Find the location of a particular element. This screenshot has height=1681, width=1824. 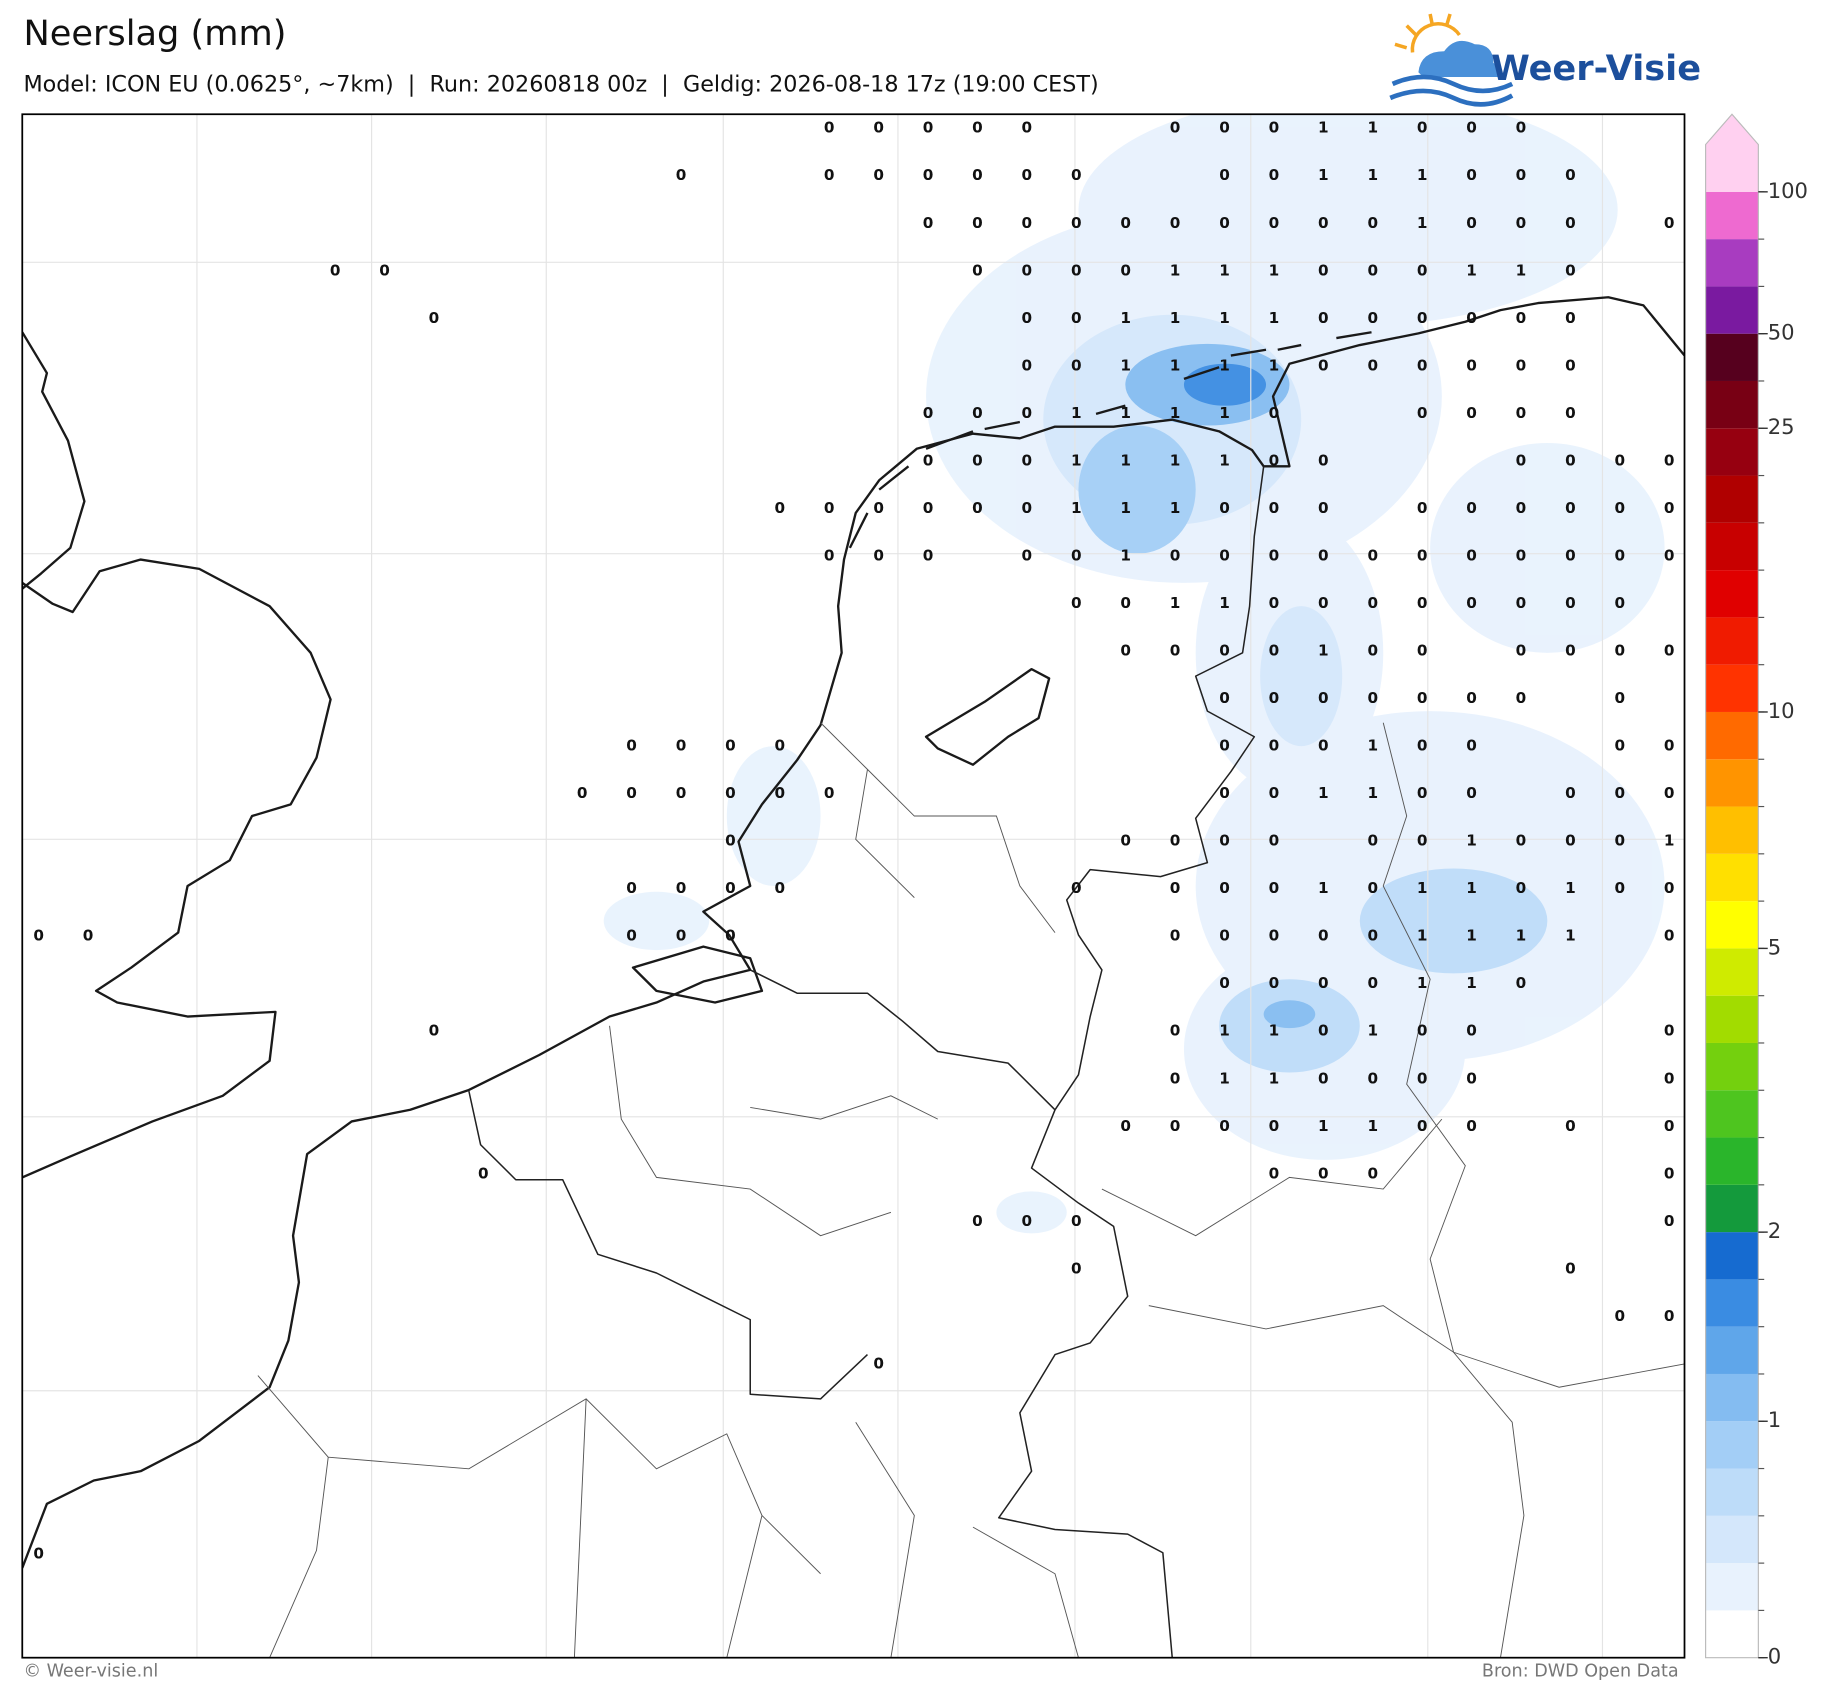

colorbar-tick-label: 50 is located at coordinates (1781, 332).